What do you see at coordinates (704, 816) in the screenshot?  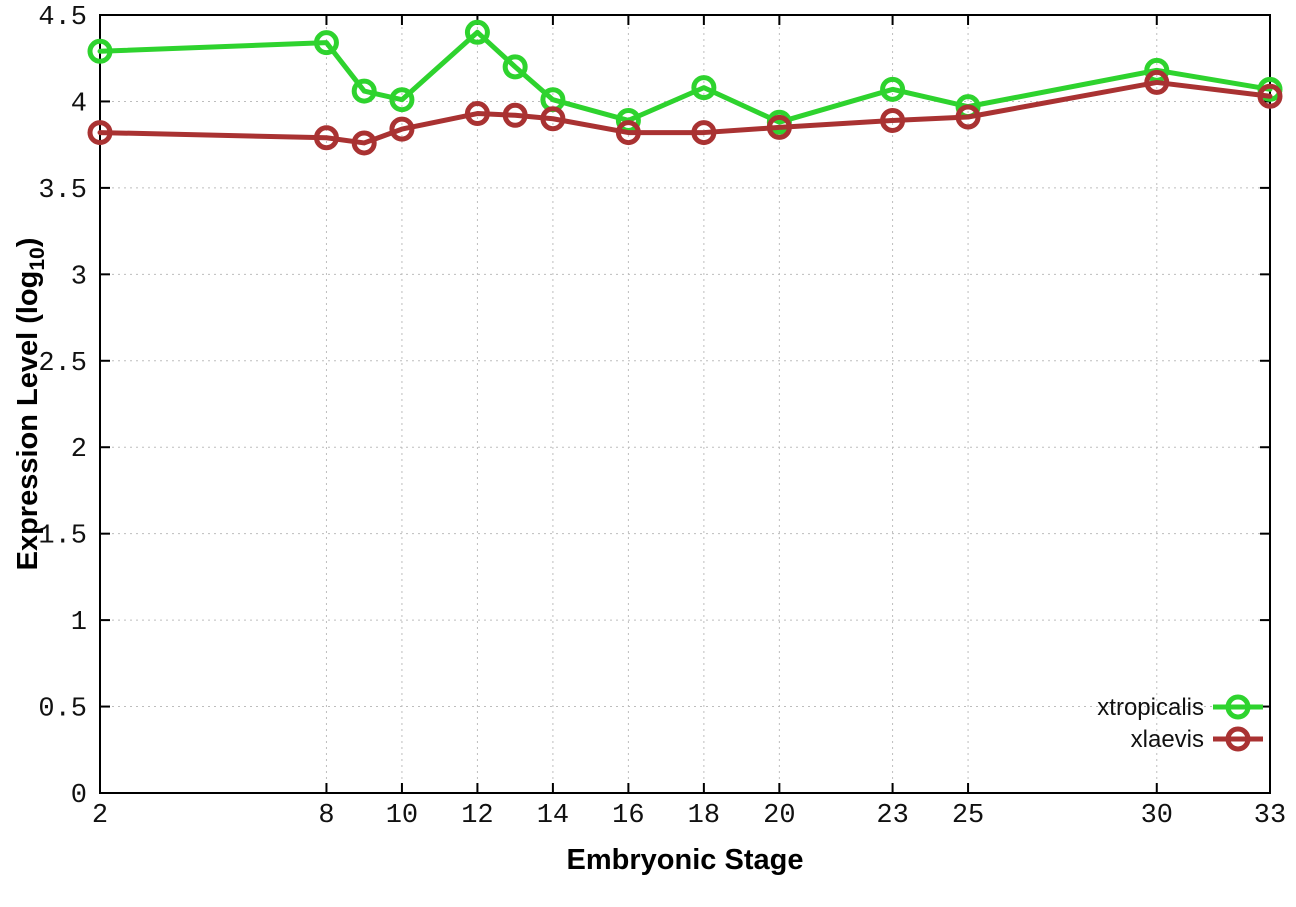 I see `x-tick-label: 18` at bounding box center [704, 816].